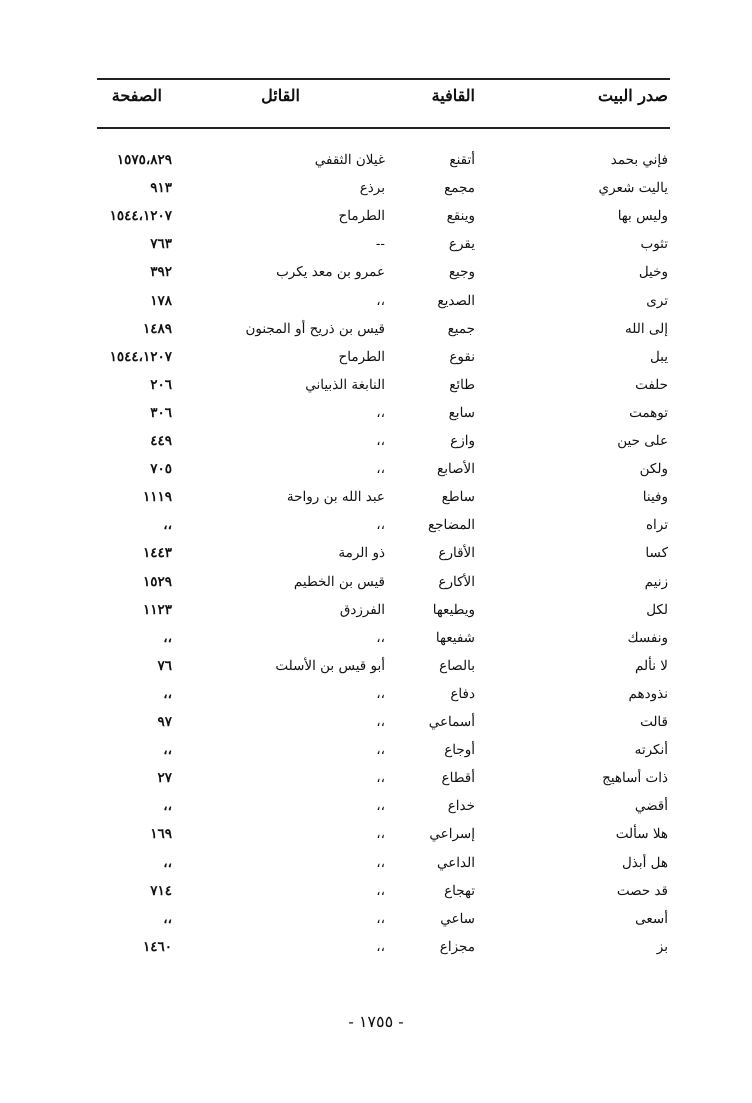 The image size is (752, 1103). Describe the element at coordinates (376, 923) in the screenshot. I see `table-row: أسعى ساعي ،، ،،` at that location.